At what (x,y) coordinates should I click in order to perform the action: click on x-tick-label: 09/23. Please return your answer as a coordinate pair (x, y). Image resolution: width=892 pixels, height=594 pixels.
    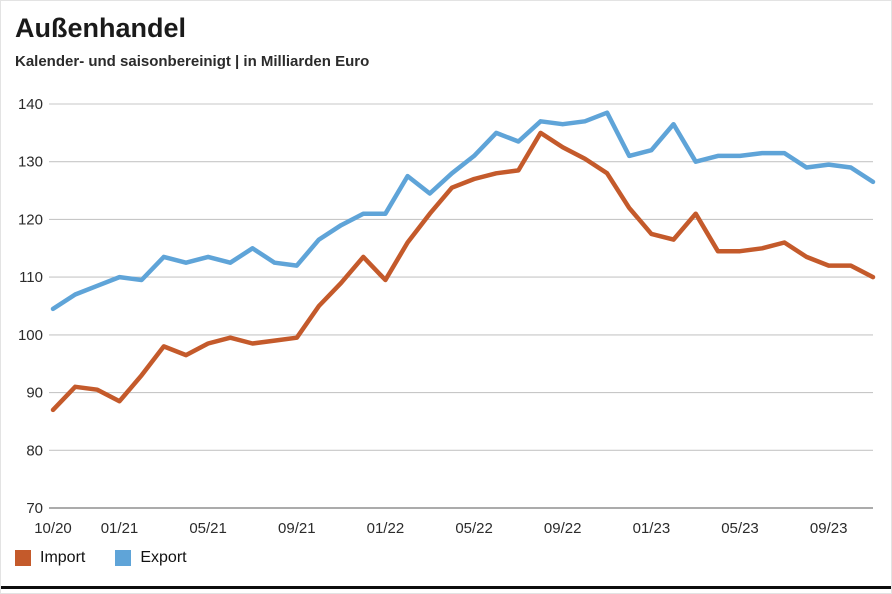
    Looking at the image, I should click on (829, 528).